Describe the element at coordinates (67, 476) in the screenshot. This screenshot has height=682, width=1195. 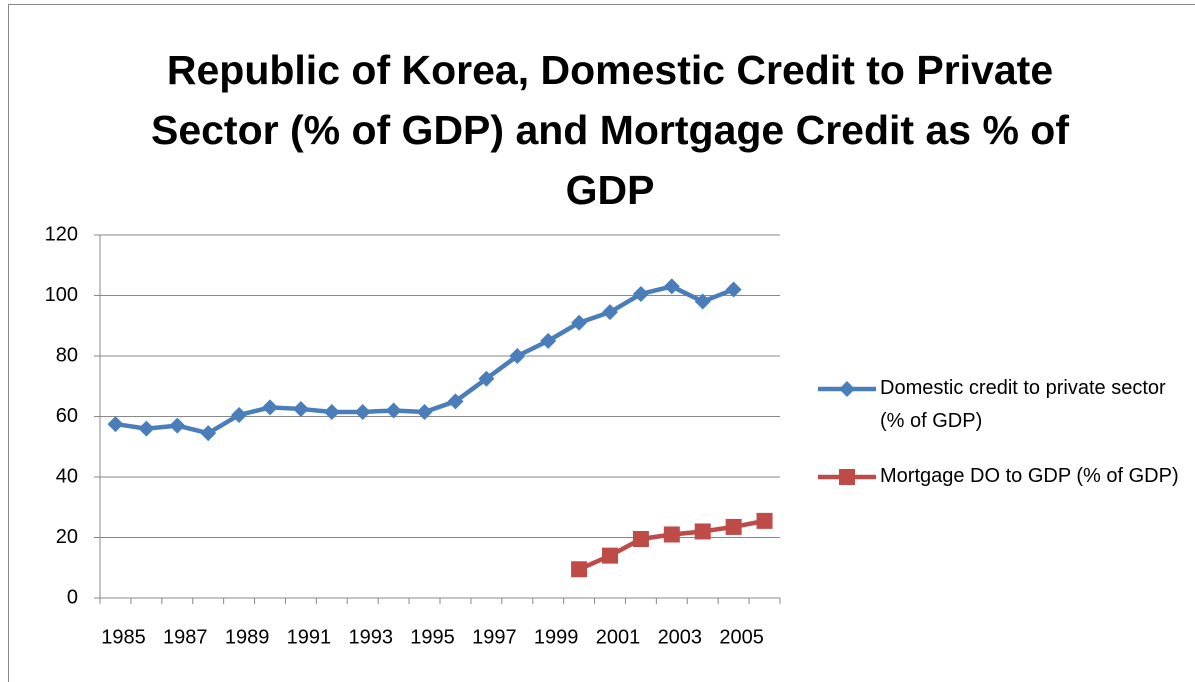
I see `y-tick-label: 40` at that location.